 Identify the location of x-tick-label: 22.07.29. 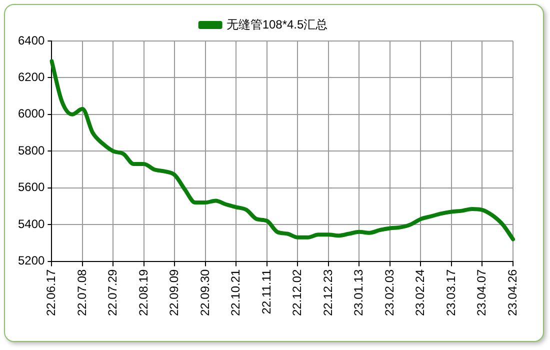
(113, 292).